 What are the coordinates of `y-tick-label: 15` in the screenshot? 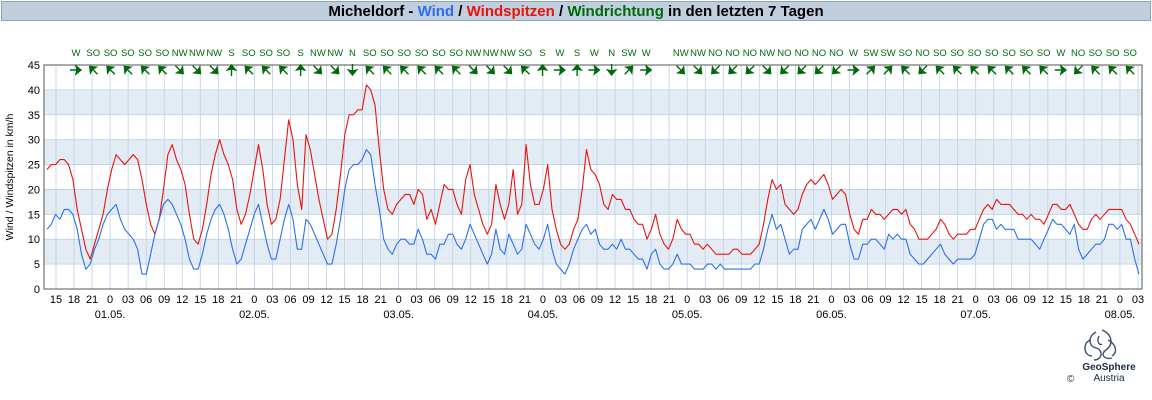 It's located at (34, 215).